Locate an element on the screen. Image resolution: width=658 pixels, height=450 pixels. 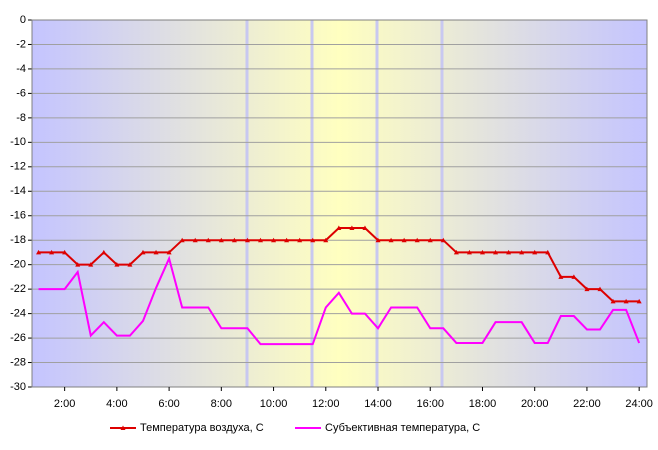
y-tick-label: -4 is located at coordinates (21, 69).